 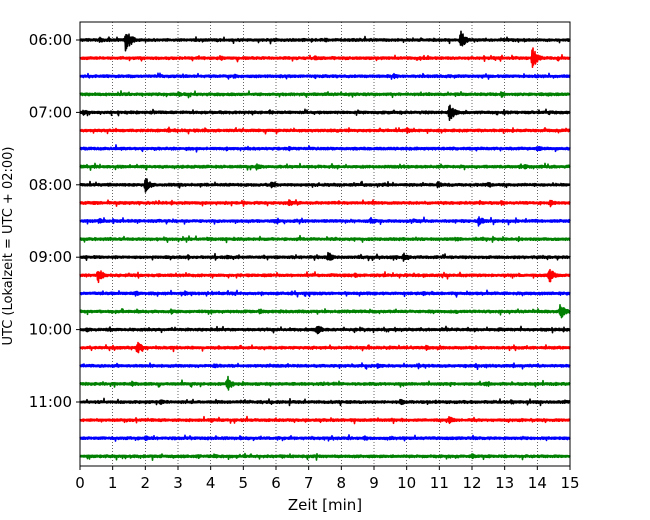 I want to click on x-tick-label: 15, so click(x=569, y=483).